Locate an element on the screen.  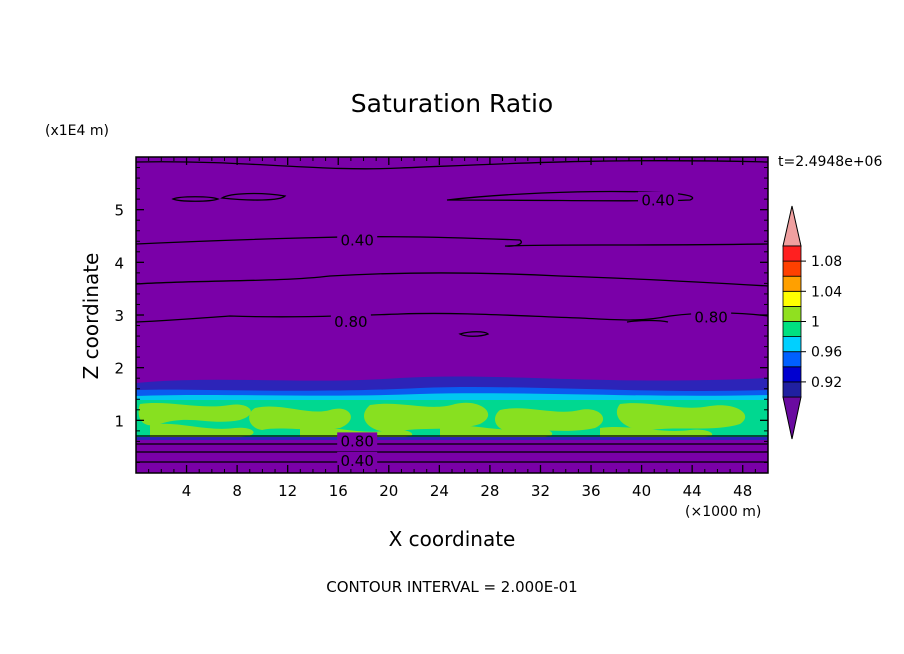
x-tick-label: 4 is located at coordinates (187, 491).